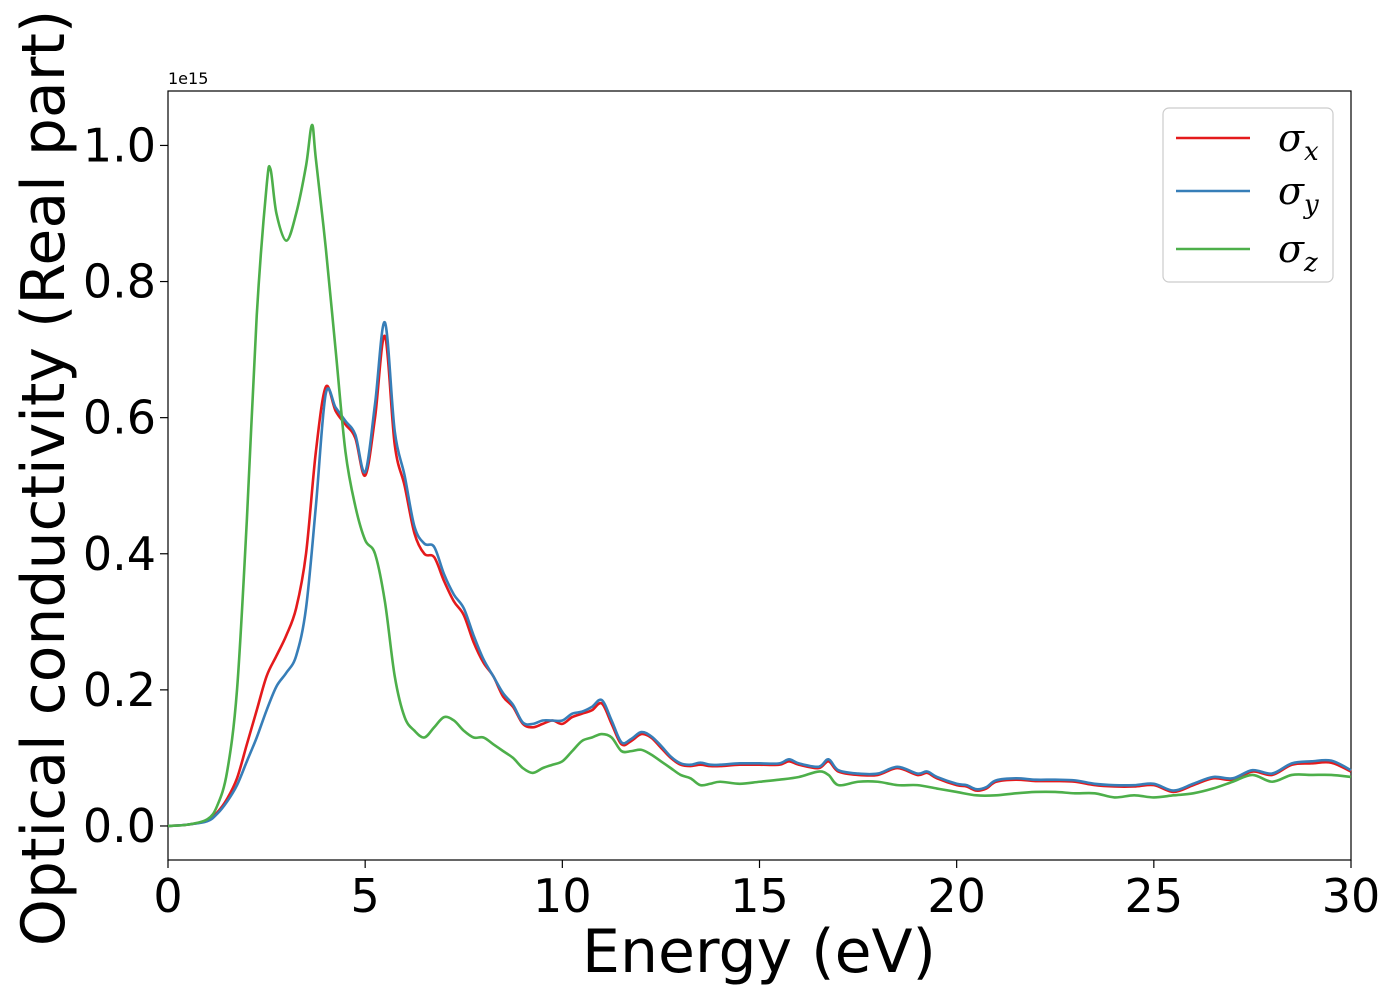 Image resolution: width=1400 pixels, height=1000 pixels. I want to click on y-tick-label: 0.8, so click(119, 282).